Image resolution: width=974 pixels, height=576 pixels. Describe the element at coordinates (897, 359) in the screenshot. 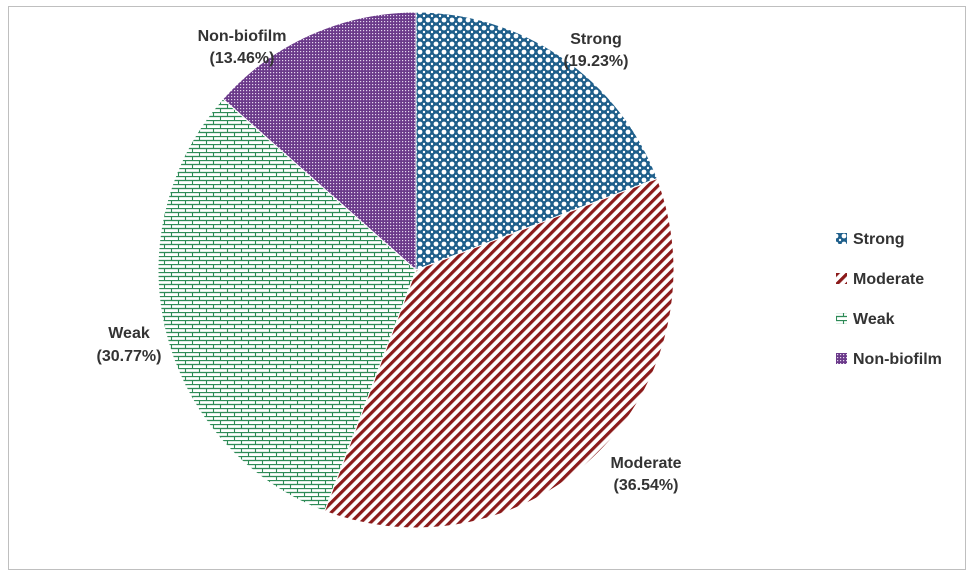

I see `legend-label-nonbiofilm: Non-biofilm` at that location.